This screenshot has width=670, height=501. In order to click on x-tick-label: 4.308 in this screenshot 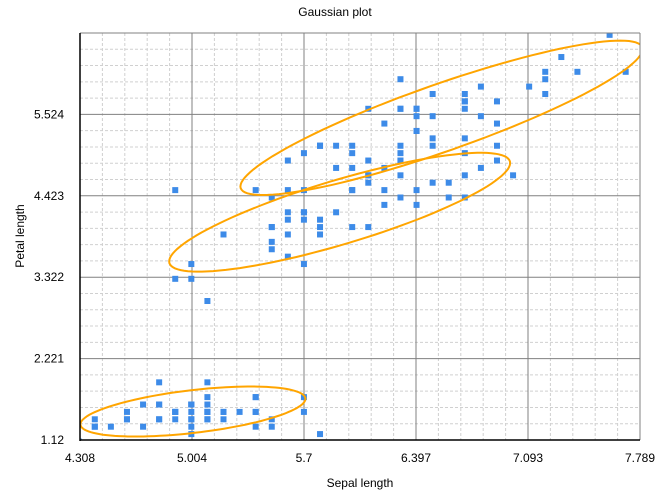, I will do `click(80, 458)`.